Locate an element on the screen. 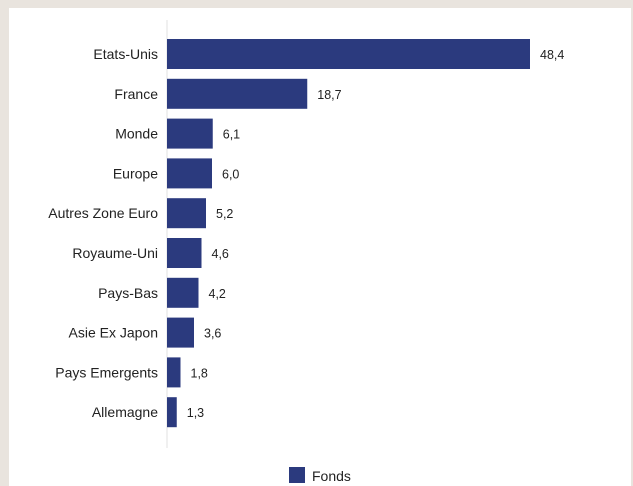 The height and width of the screenshot is (486, 633). category-label-asie-ex-japon: Asie Ex Japon is located at coordinates (114, 333).